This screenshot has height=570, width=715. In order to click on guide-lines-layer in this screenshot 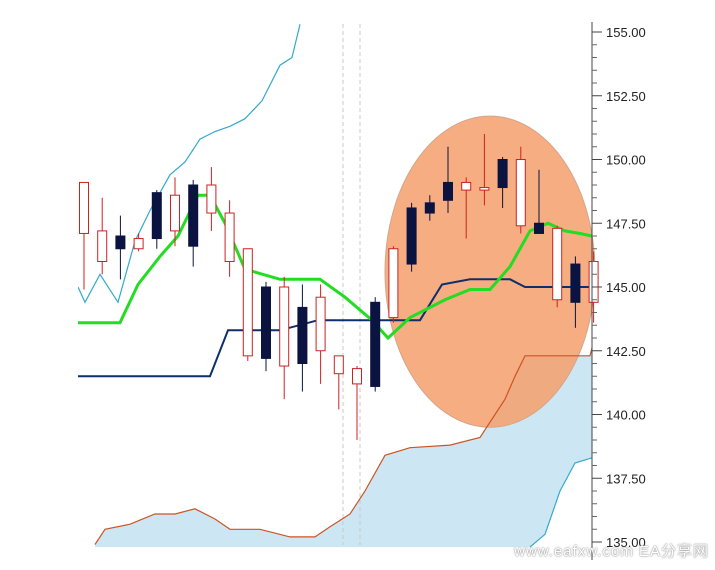, I will do `click(351, 284)`.